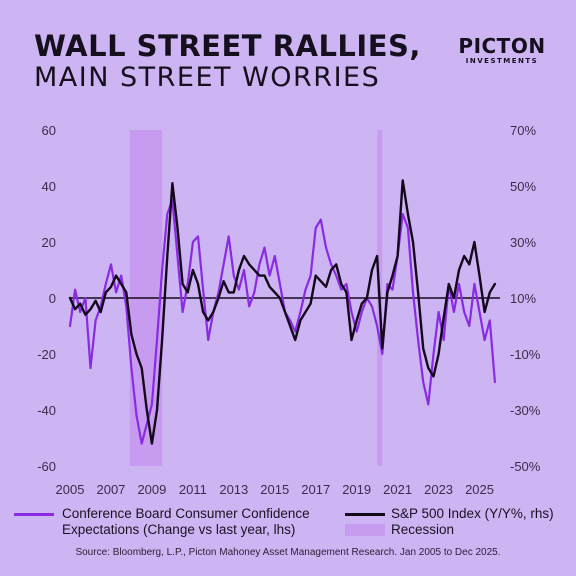 This screenshot has height=576, width=576. I want to click on legend-swatch-confidence, so click(34, 514).